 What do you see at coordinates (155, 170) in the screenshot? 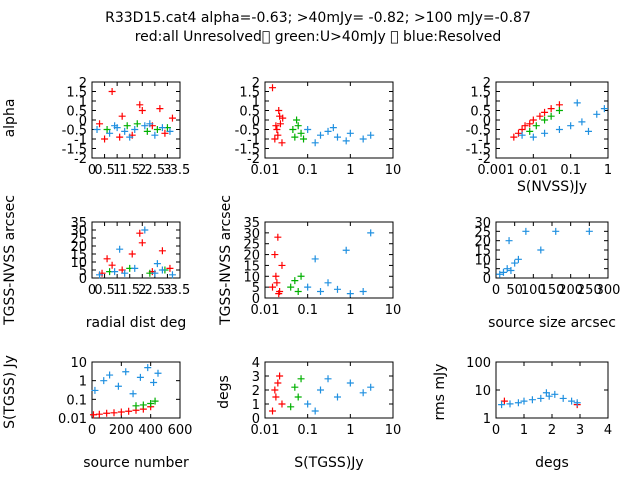
I see `x-tick-label: 2.5` at bounding box center [155, 170].